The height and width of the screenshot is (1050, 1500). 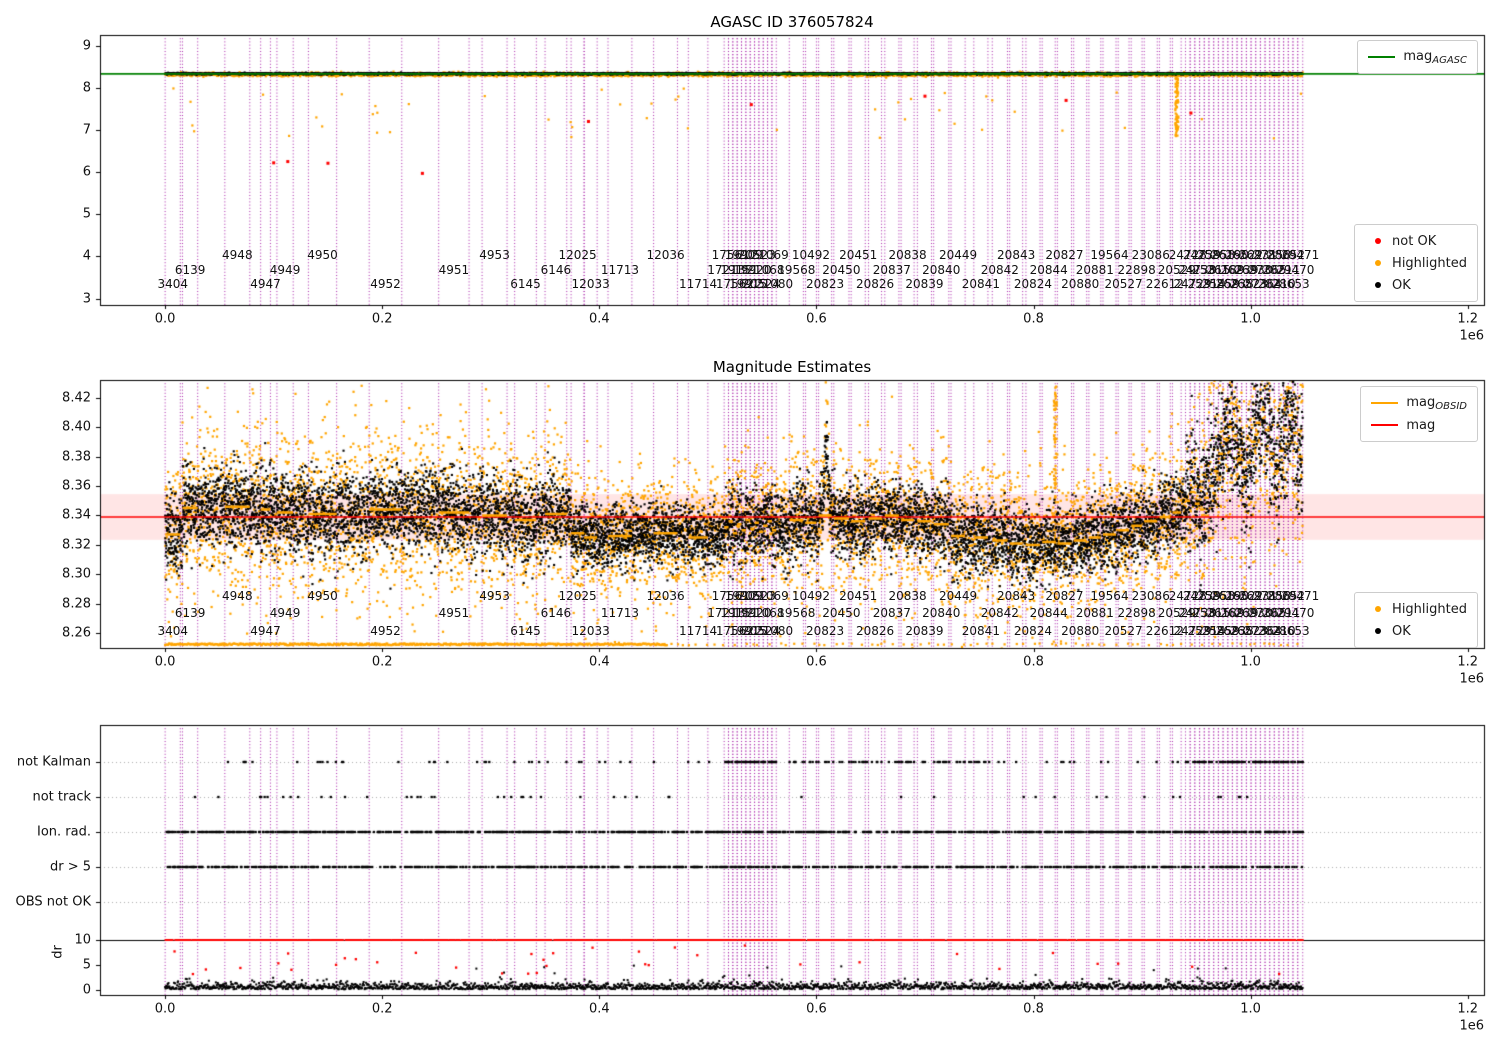 What do you see at coordinates (1401, 285) in the screenshot?
I see `legend-label-ok: OK` at bounding box center [1401, 285].